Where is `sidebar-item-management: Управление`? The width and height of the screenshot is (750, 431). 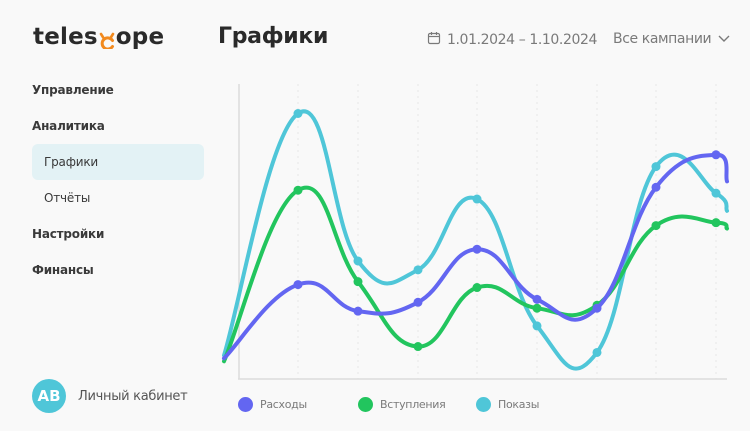 sidebar-item-management: Управление is located at coordinates (73, 90).